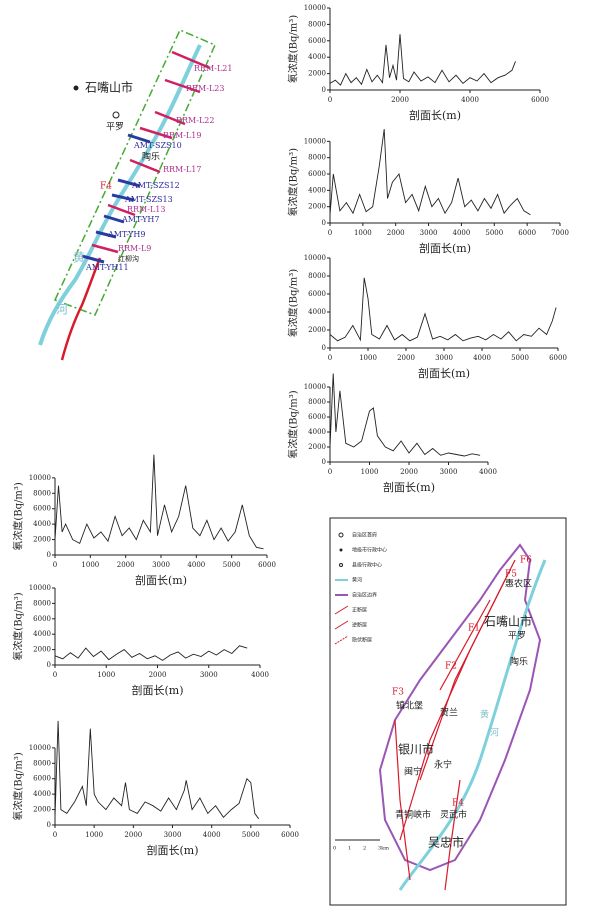 The image size is (598, 913). What do you see at coordinates (413, 815) in the screenshot?
I see `map-label: 青铜峡市` at bounding box center [413, 815].